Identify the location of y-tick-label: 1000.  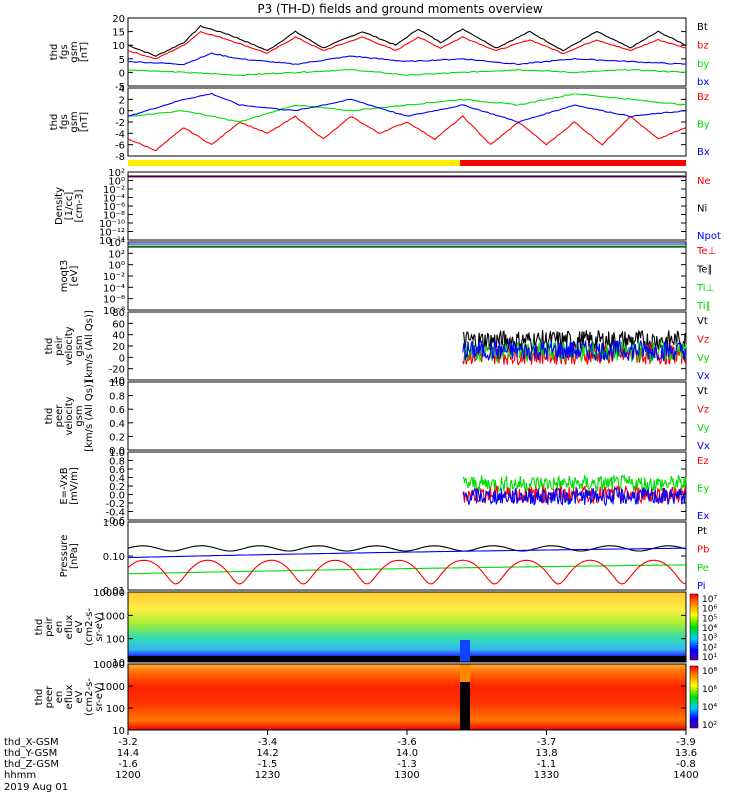
(112, 616).